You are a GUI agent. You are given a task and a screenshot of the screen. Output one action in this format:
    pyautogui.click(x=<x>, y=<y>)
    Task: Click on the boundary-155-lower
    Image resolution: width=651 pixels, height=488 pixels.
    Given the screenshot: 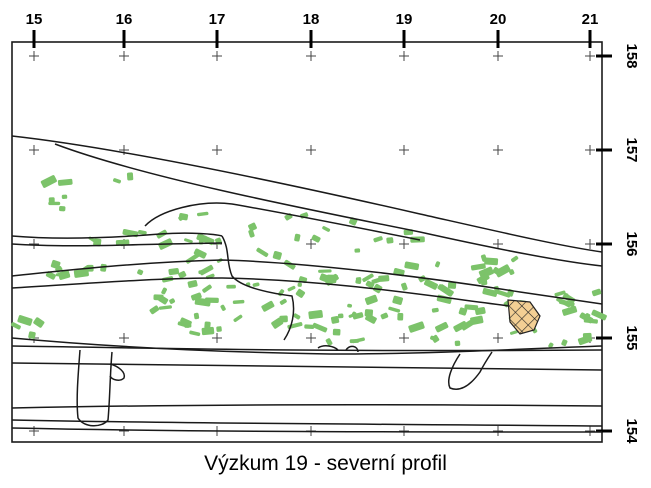 What is the action you would take?
    pyautogui.click(x=307, y=346)
    